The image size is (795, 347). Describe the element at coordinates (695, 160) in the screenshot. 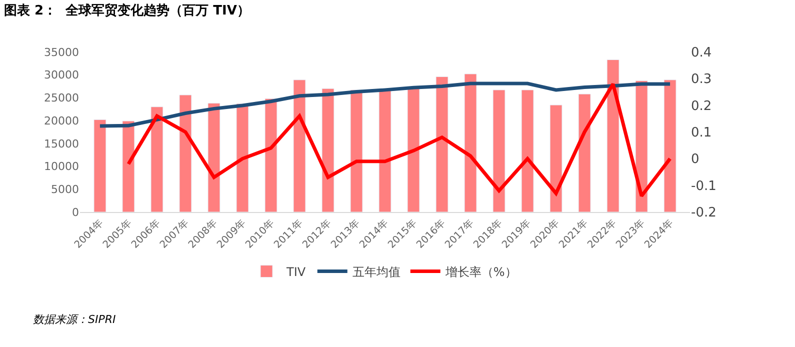

I see `y2-tick-label: 0` at that location.